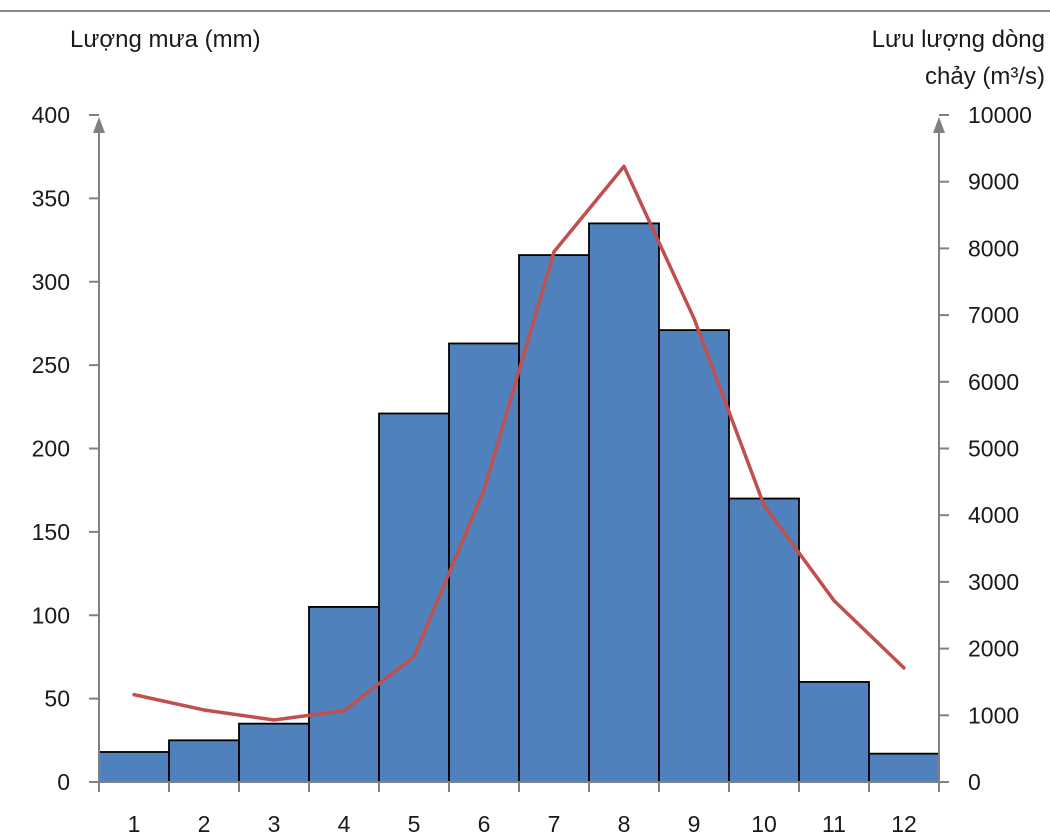 The image size is (1050, 839). What do you see at coordinates (51, 365) in the screenshot?
I see `left-tick-label: 250` at bounding box center [51, 365].